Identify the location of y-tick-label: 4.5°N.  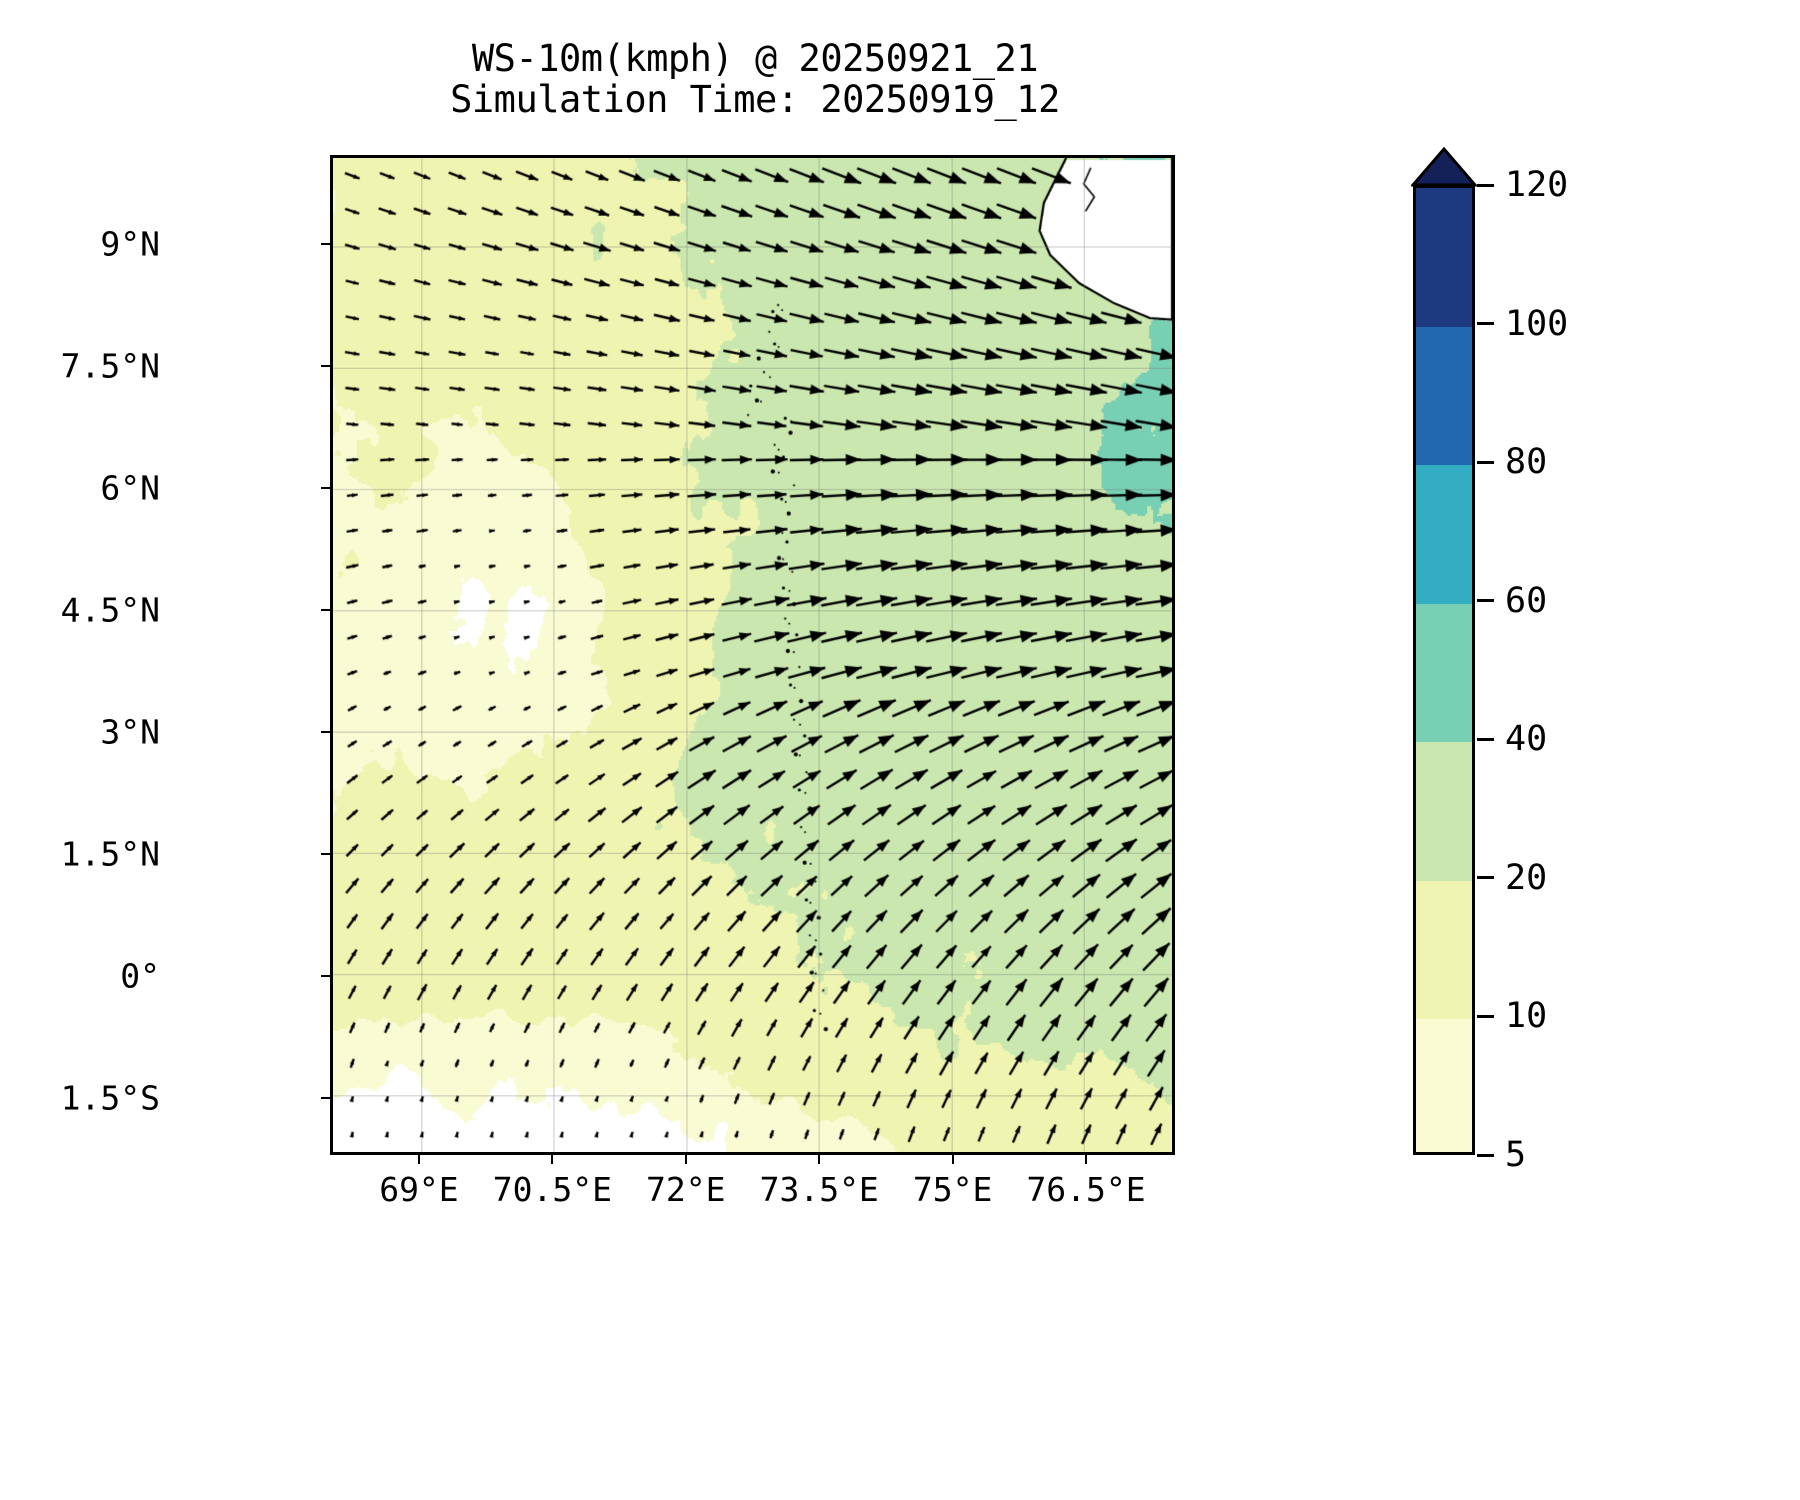
(110, 610).